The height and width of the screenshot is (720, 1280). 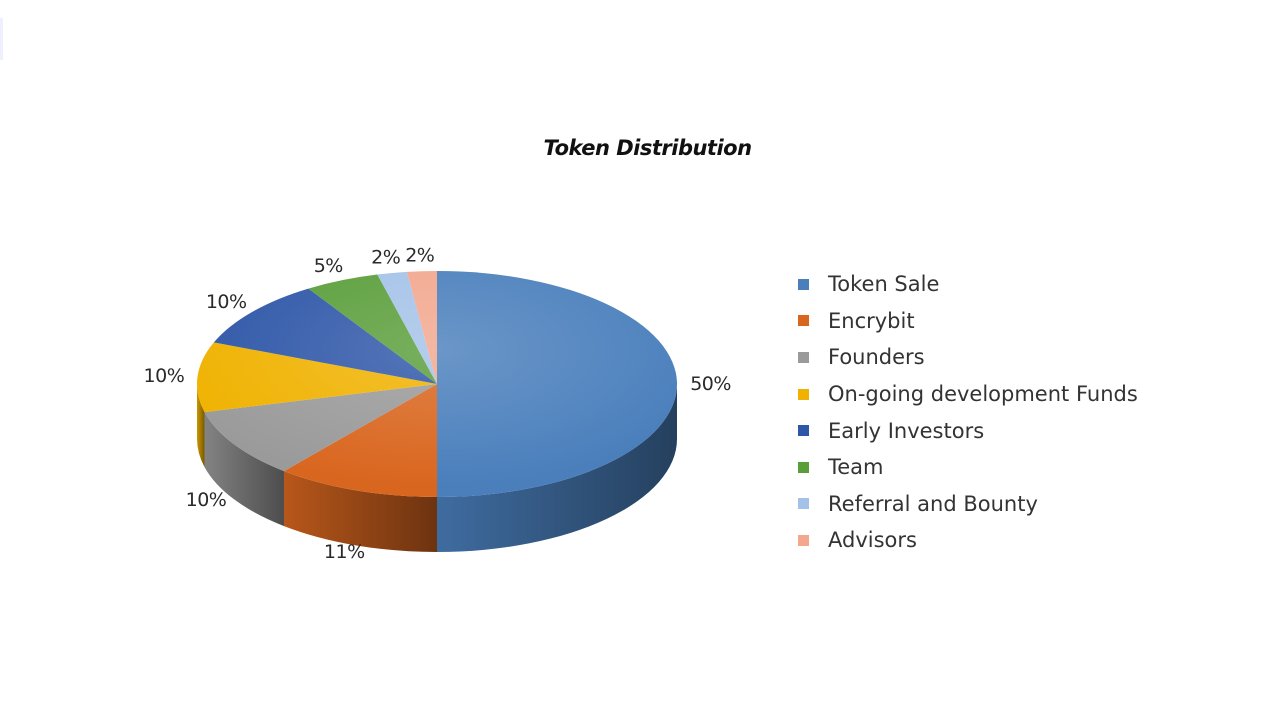 I want to click on legend-label: Early Investors, so click(x=906, y=430).